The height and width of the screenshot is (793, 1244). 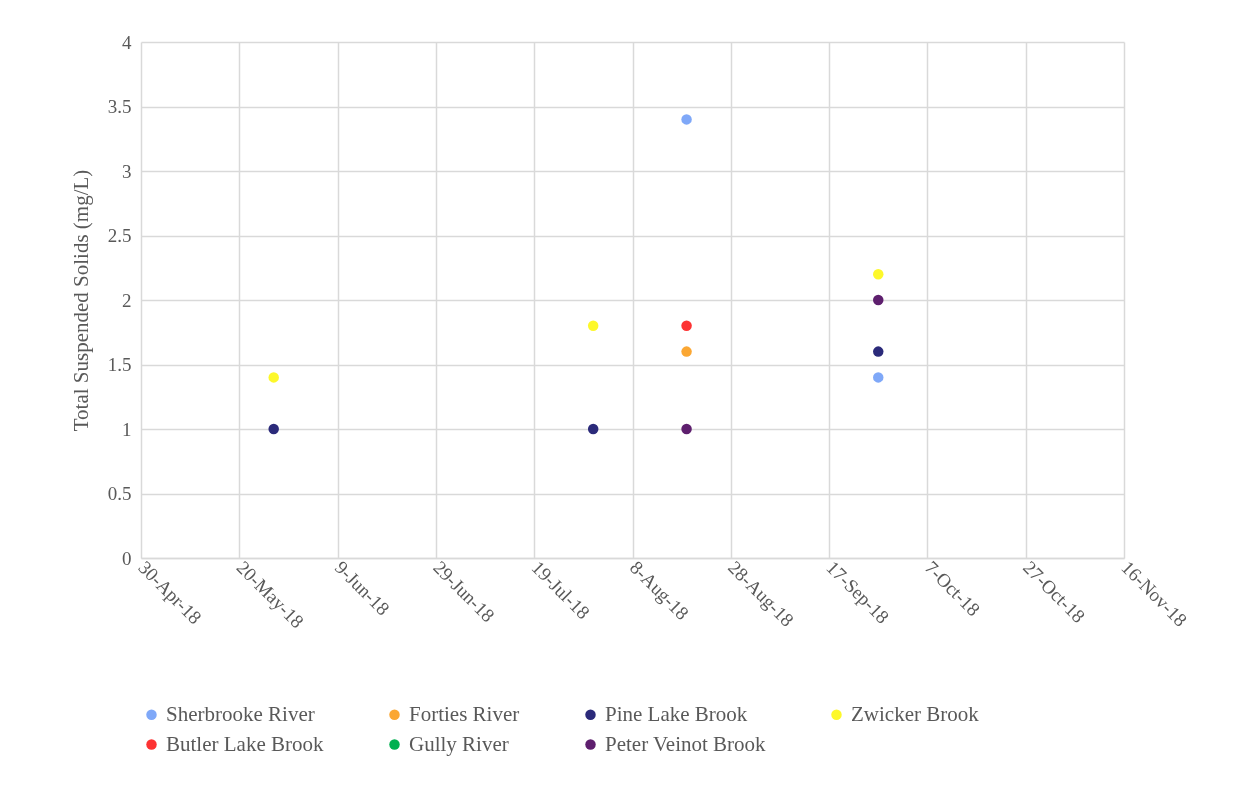 What do you see at coordinates (686, 743) in the screenshot?
I see `legend-label: Peter Veinot Brook` at bounding box center [686, 743].